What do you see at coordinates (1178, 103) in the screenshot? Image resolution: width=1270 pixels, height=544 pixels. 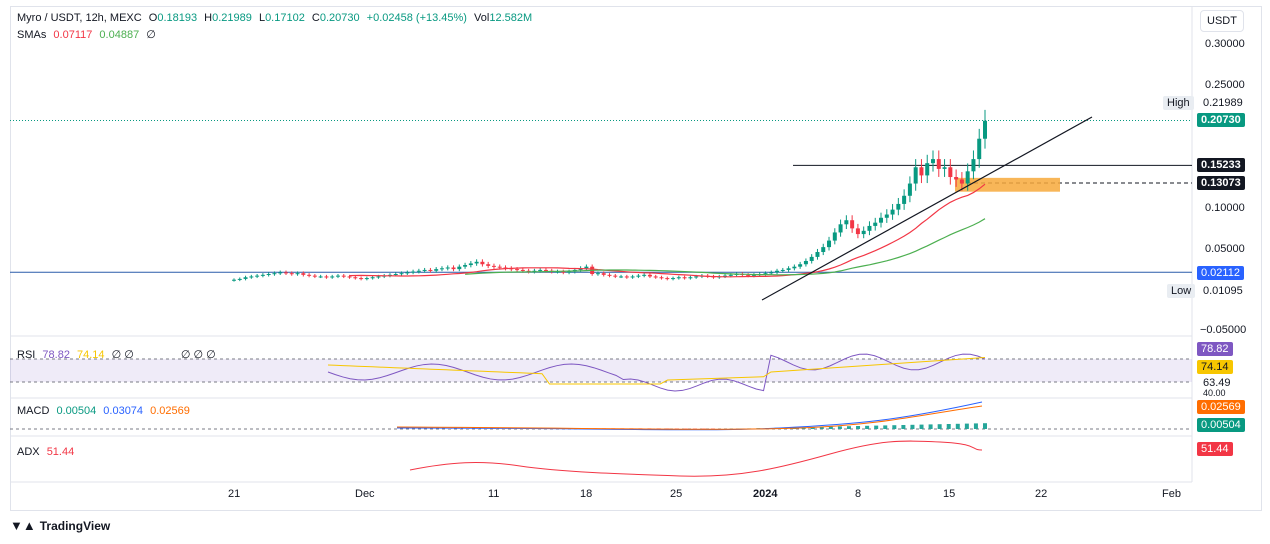 I see `high-label-tag: High` at bounding box center [1178, 103].